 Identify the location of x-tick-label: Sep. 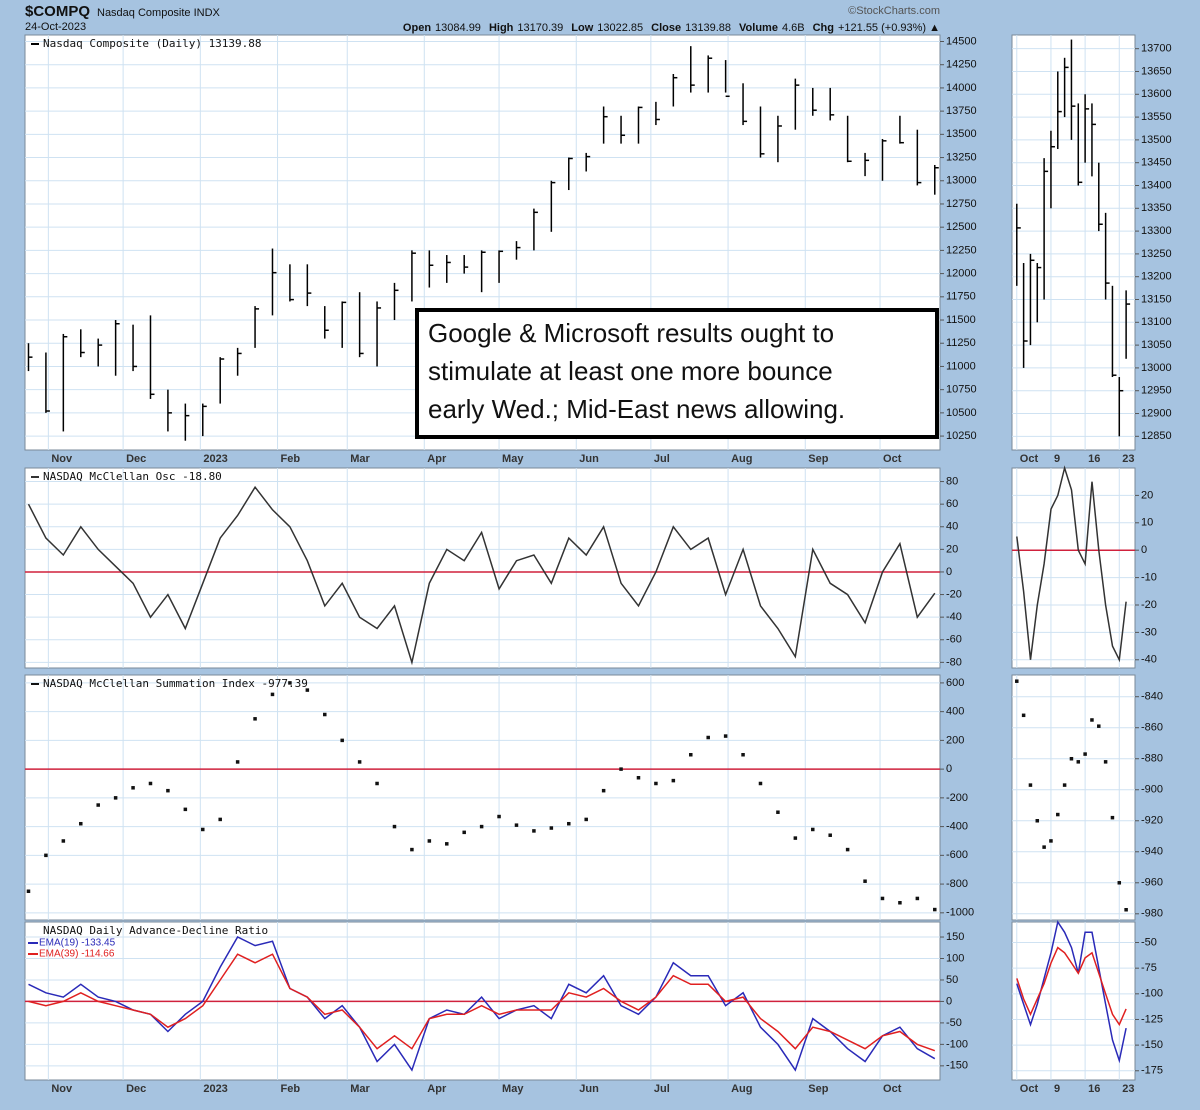
(818, 1089).